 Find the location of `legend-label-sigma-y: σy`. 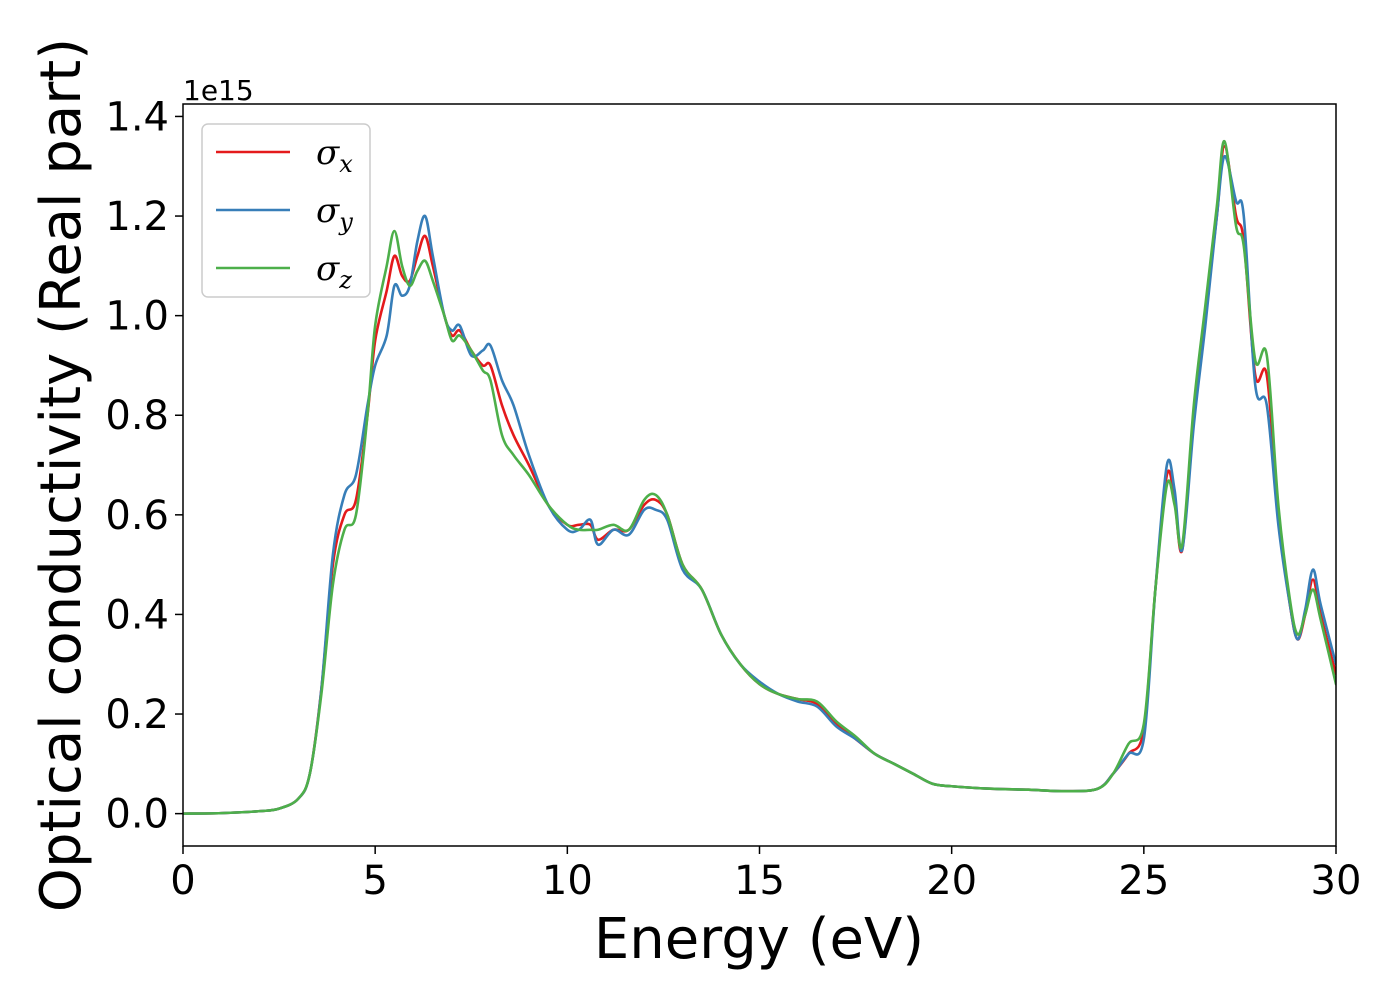

legend-label-sigma-y: σy is located at coordinates (334, 213).